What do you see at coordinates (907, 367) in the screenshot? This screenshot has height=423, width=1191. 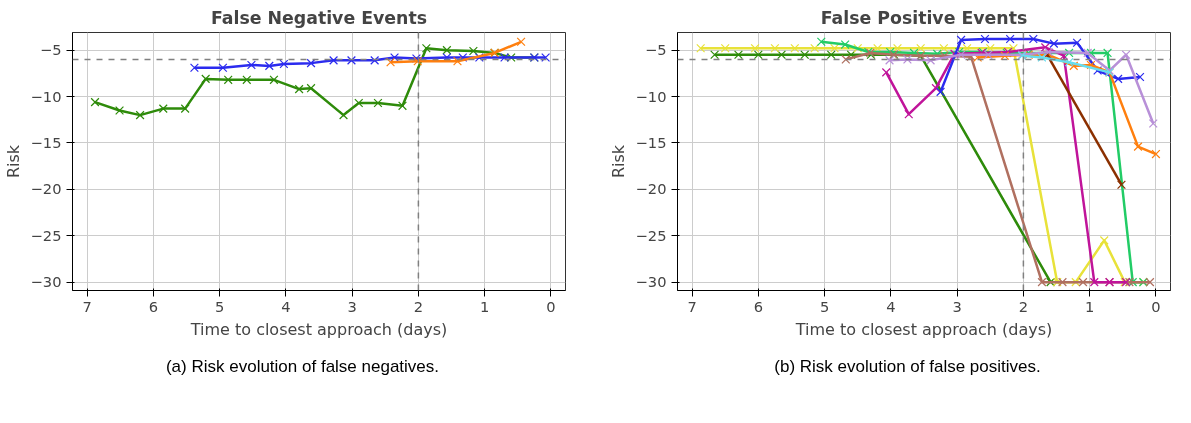 I see `text: (b) Risk evolution of false positives.` at bounding box center [907, 367].